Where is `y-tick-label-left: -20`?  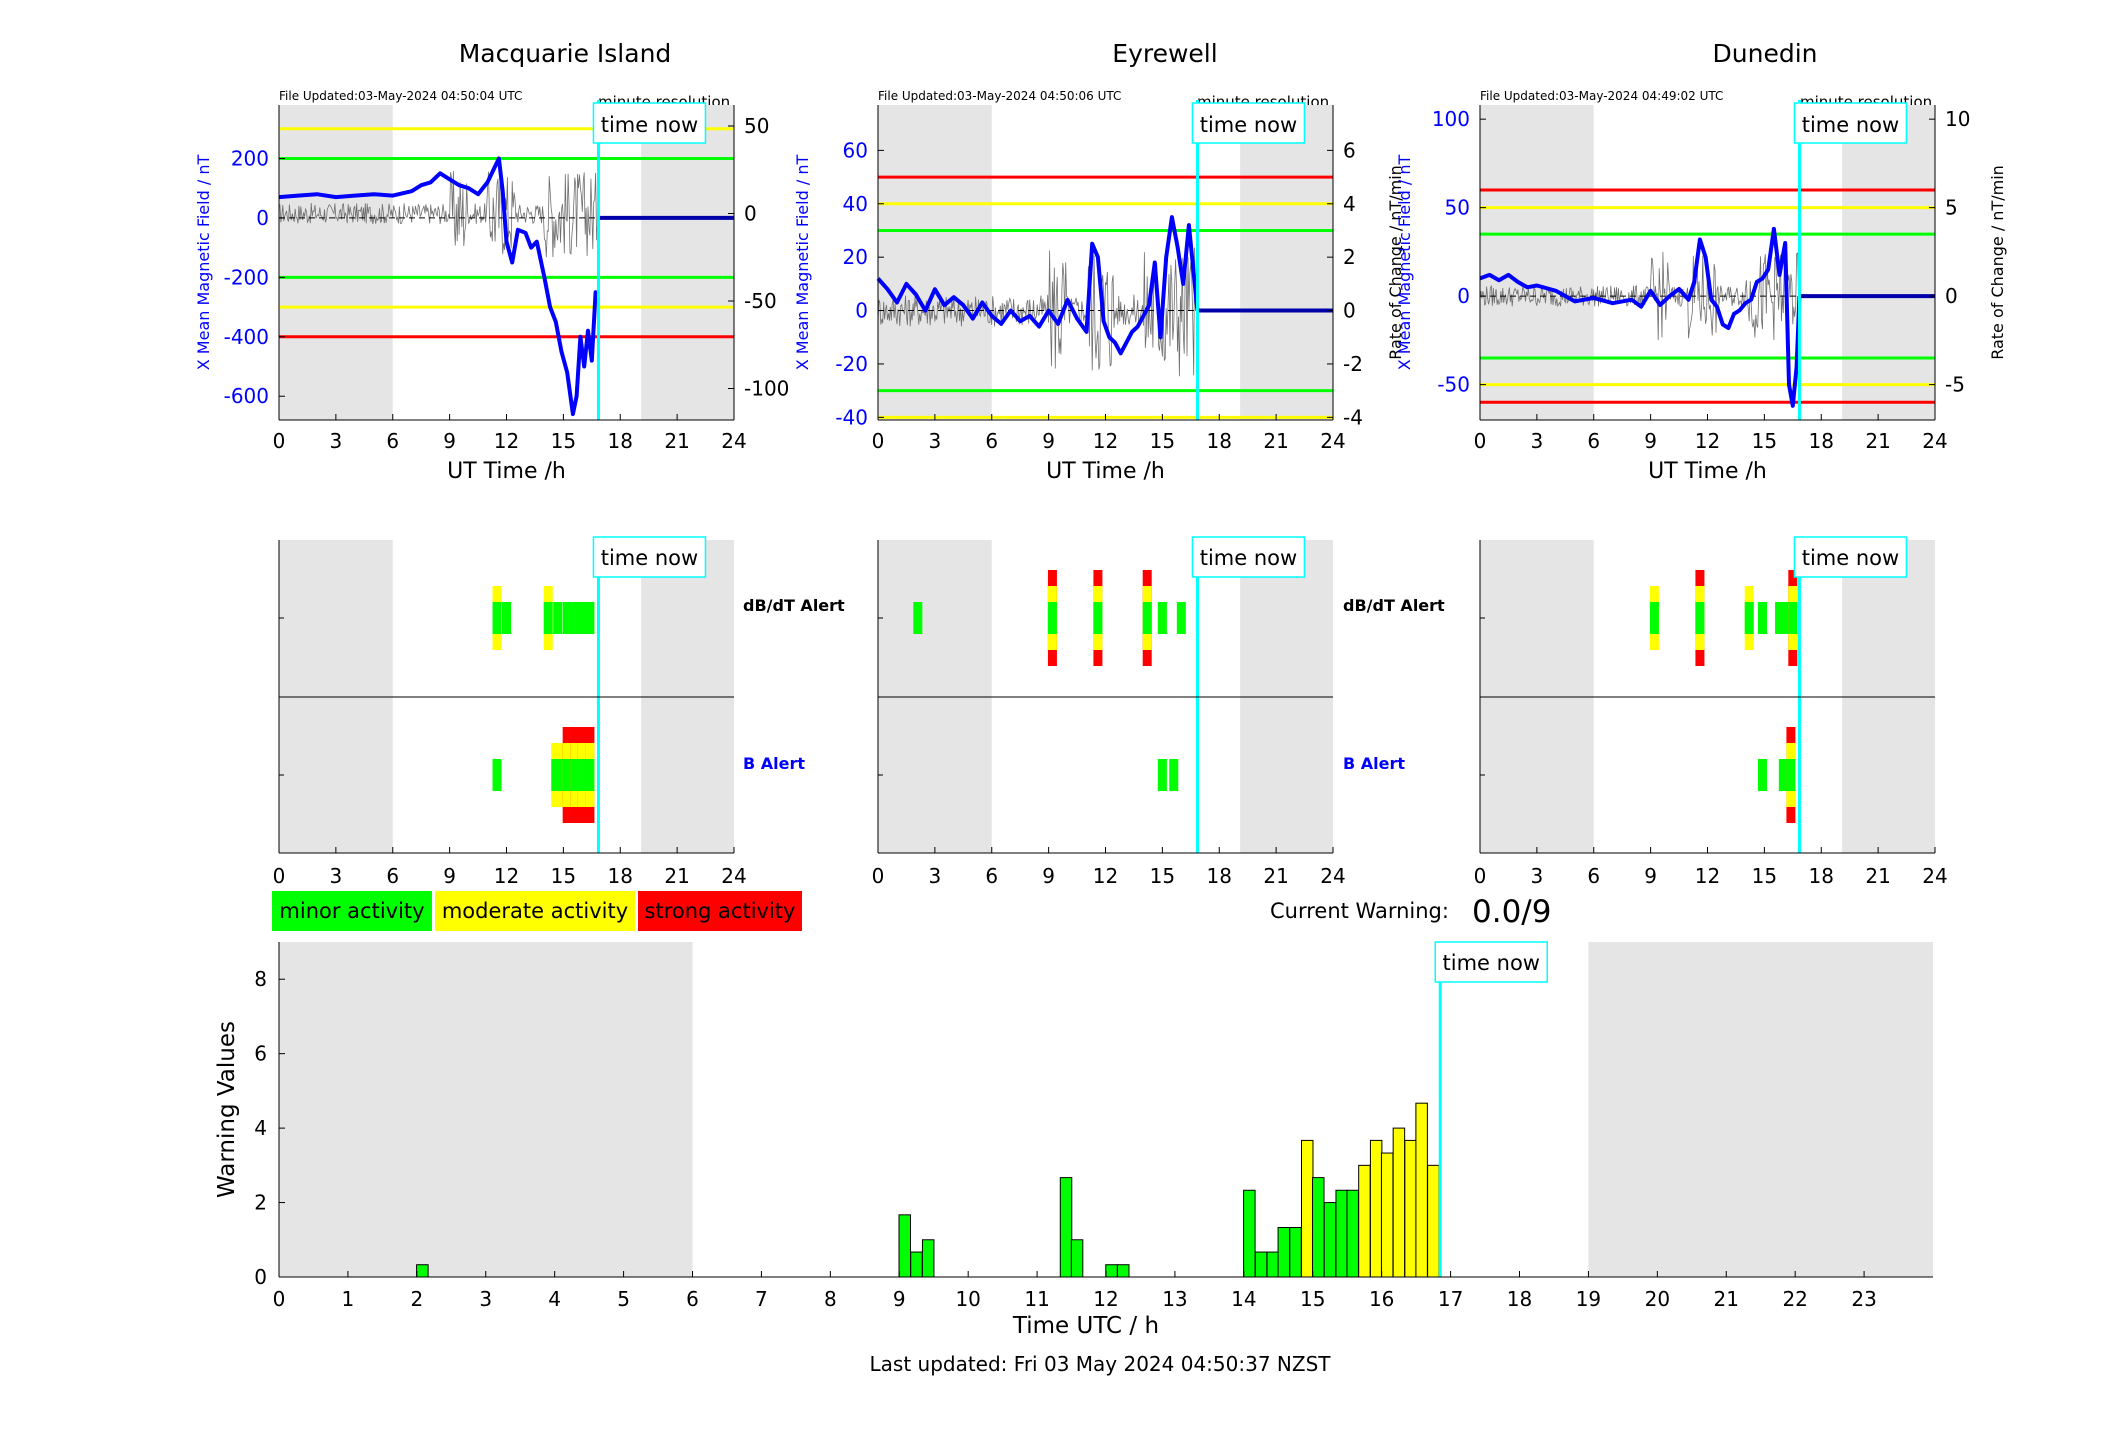 y-tick-label-left: -20 is located at coordinates (851, 364).